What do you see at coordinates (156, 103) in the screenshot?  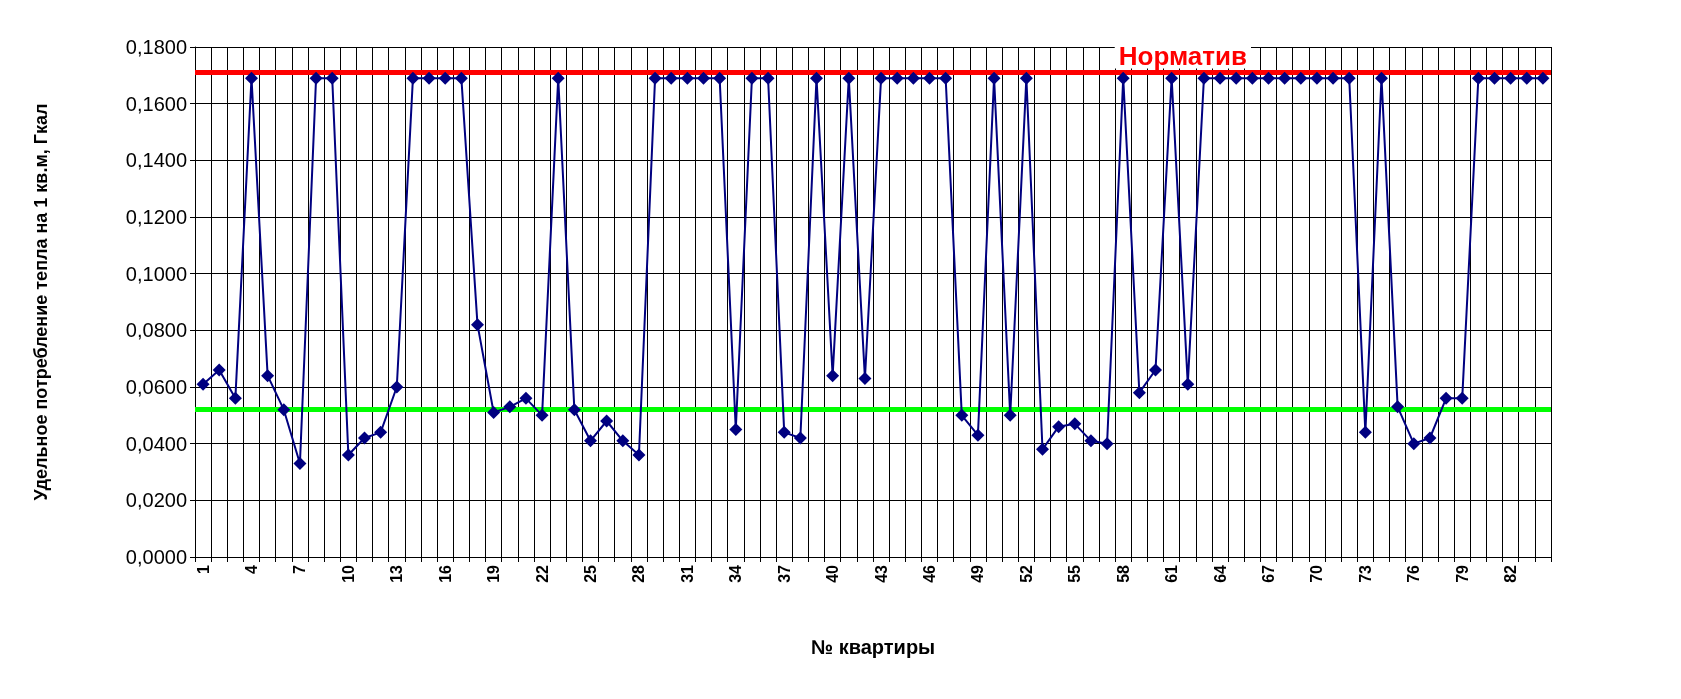 I see `y-tick-label: 0,1600` at bounding box center [156, 103].